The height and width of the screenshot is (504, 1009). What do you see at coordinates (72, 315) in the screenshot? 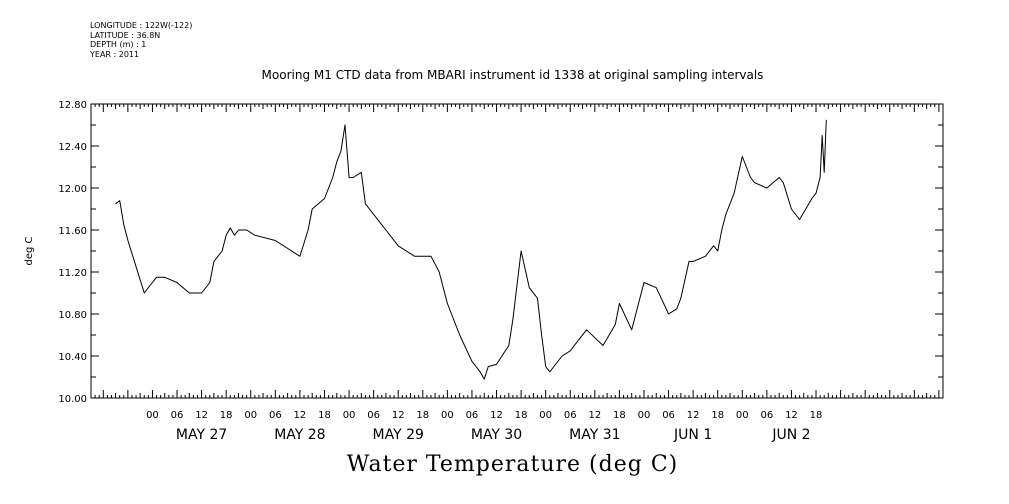
I see `y-tick-label: 10.80` at bounding box center [72, 315].